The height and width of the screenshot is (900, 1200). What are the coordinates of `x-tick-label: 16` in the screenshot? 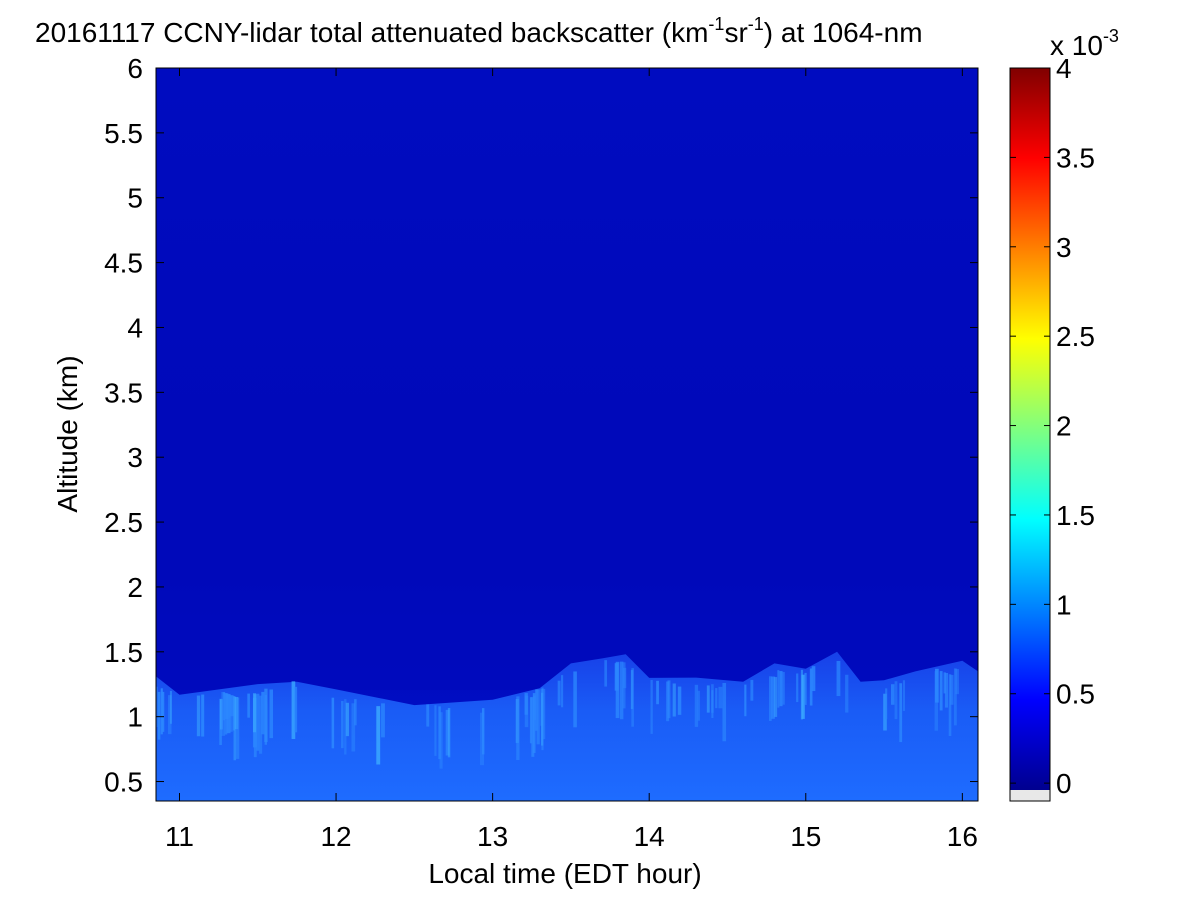 It's located at (962, 836).